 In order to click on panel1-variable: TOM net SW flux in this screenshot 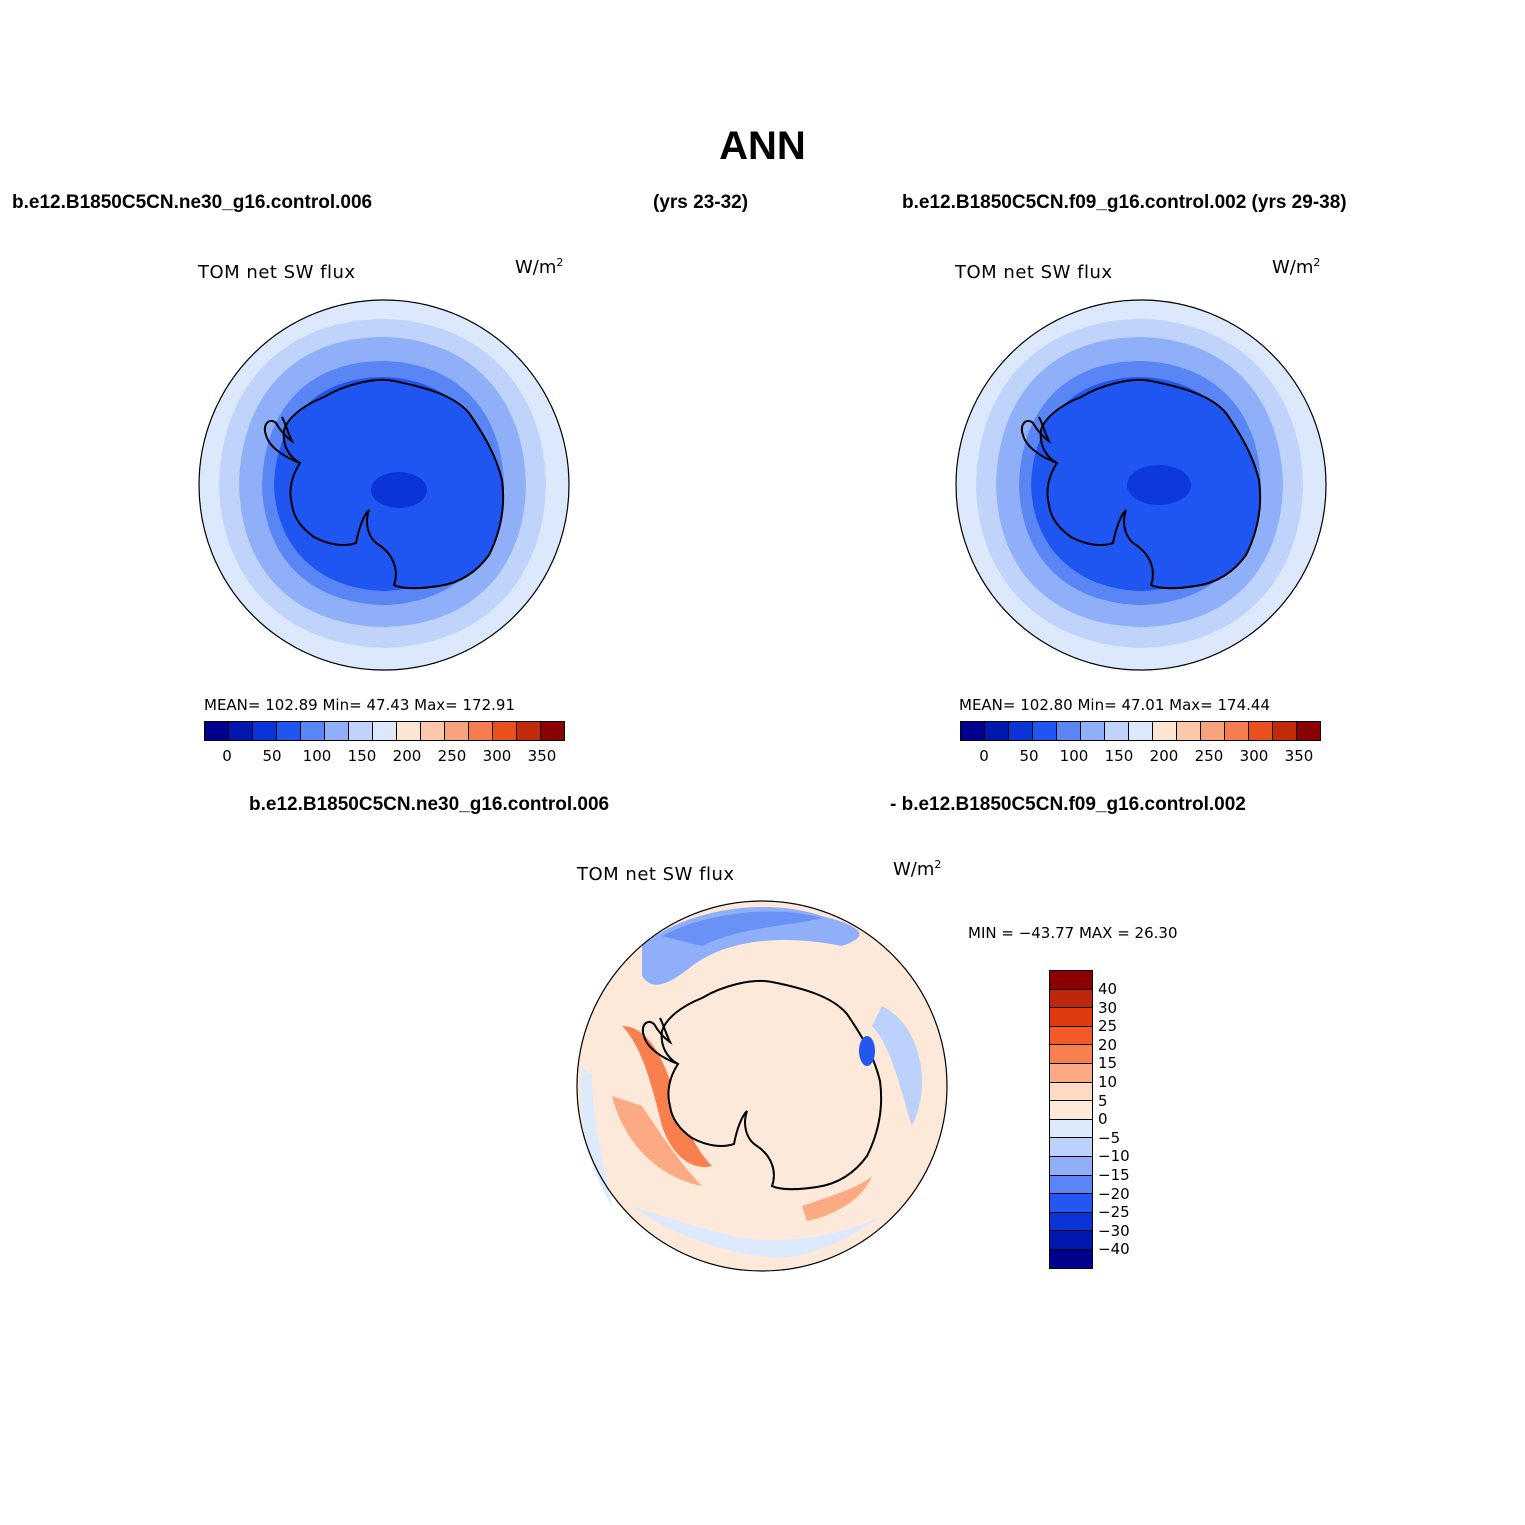, I will do `click(277, 272)`.